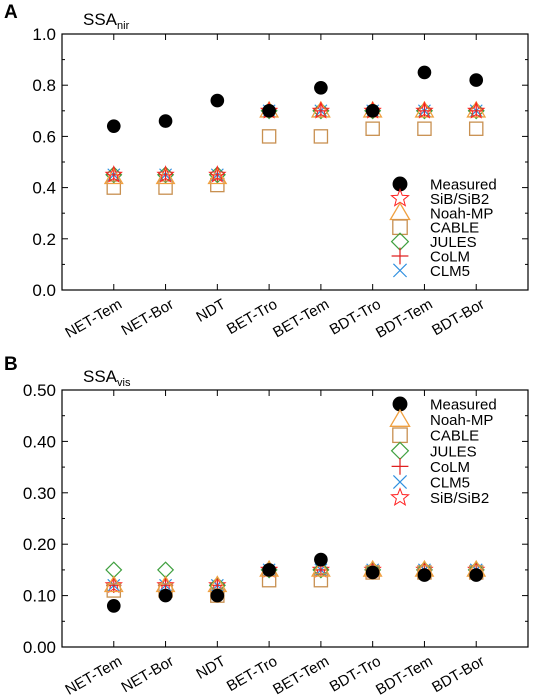 The width and height of the screenshot is (533, 698). What do you see at coordinates (44, 188) in the screenshot?
I see `panel-a-ytick-label: 0.4` at bounding box center [44, 188].